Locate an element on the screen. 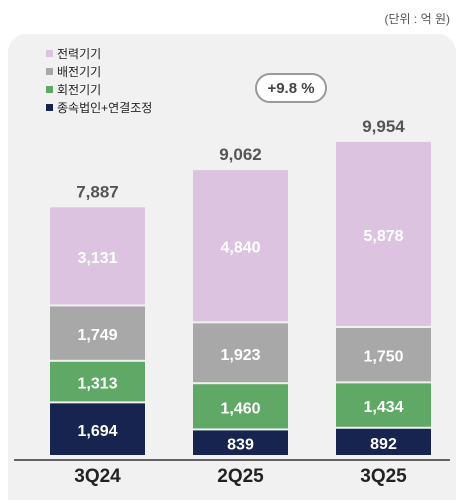 This screenshot has width=464, height=500. data-label-3q25-3: 5,878 is located at coordinates (383, 236).